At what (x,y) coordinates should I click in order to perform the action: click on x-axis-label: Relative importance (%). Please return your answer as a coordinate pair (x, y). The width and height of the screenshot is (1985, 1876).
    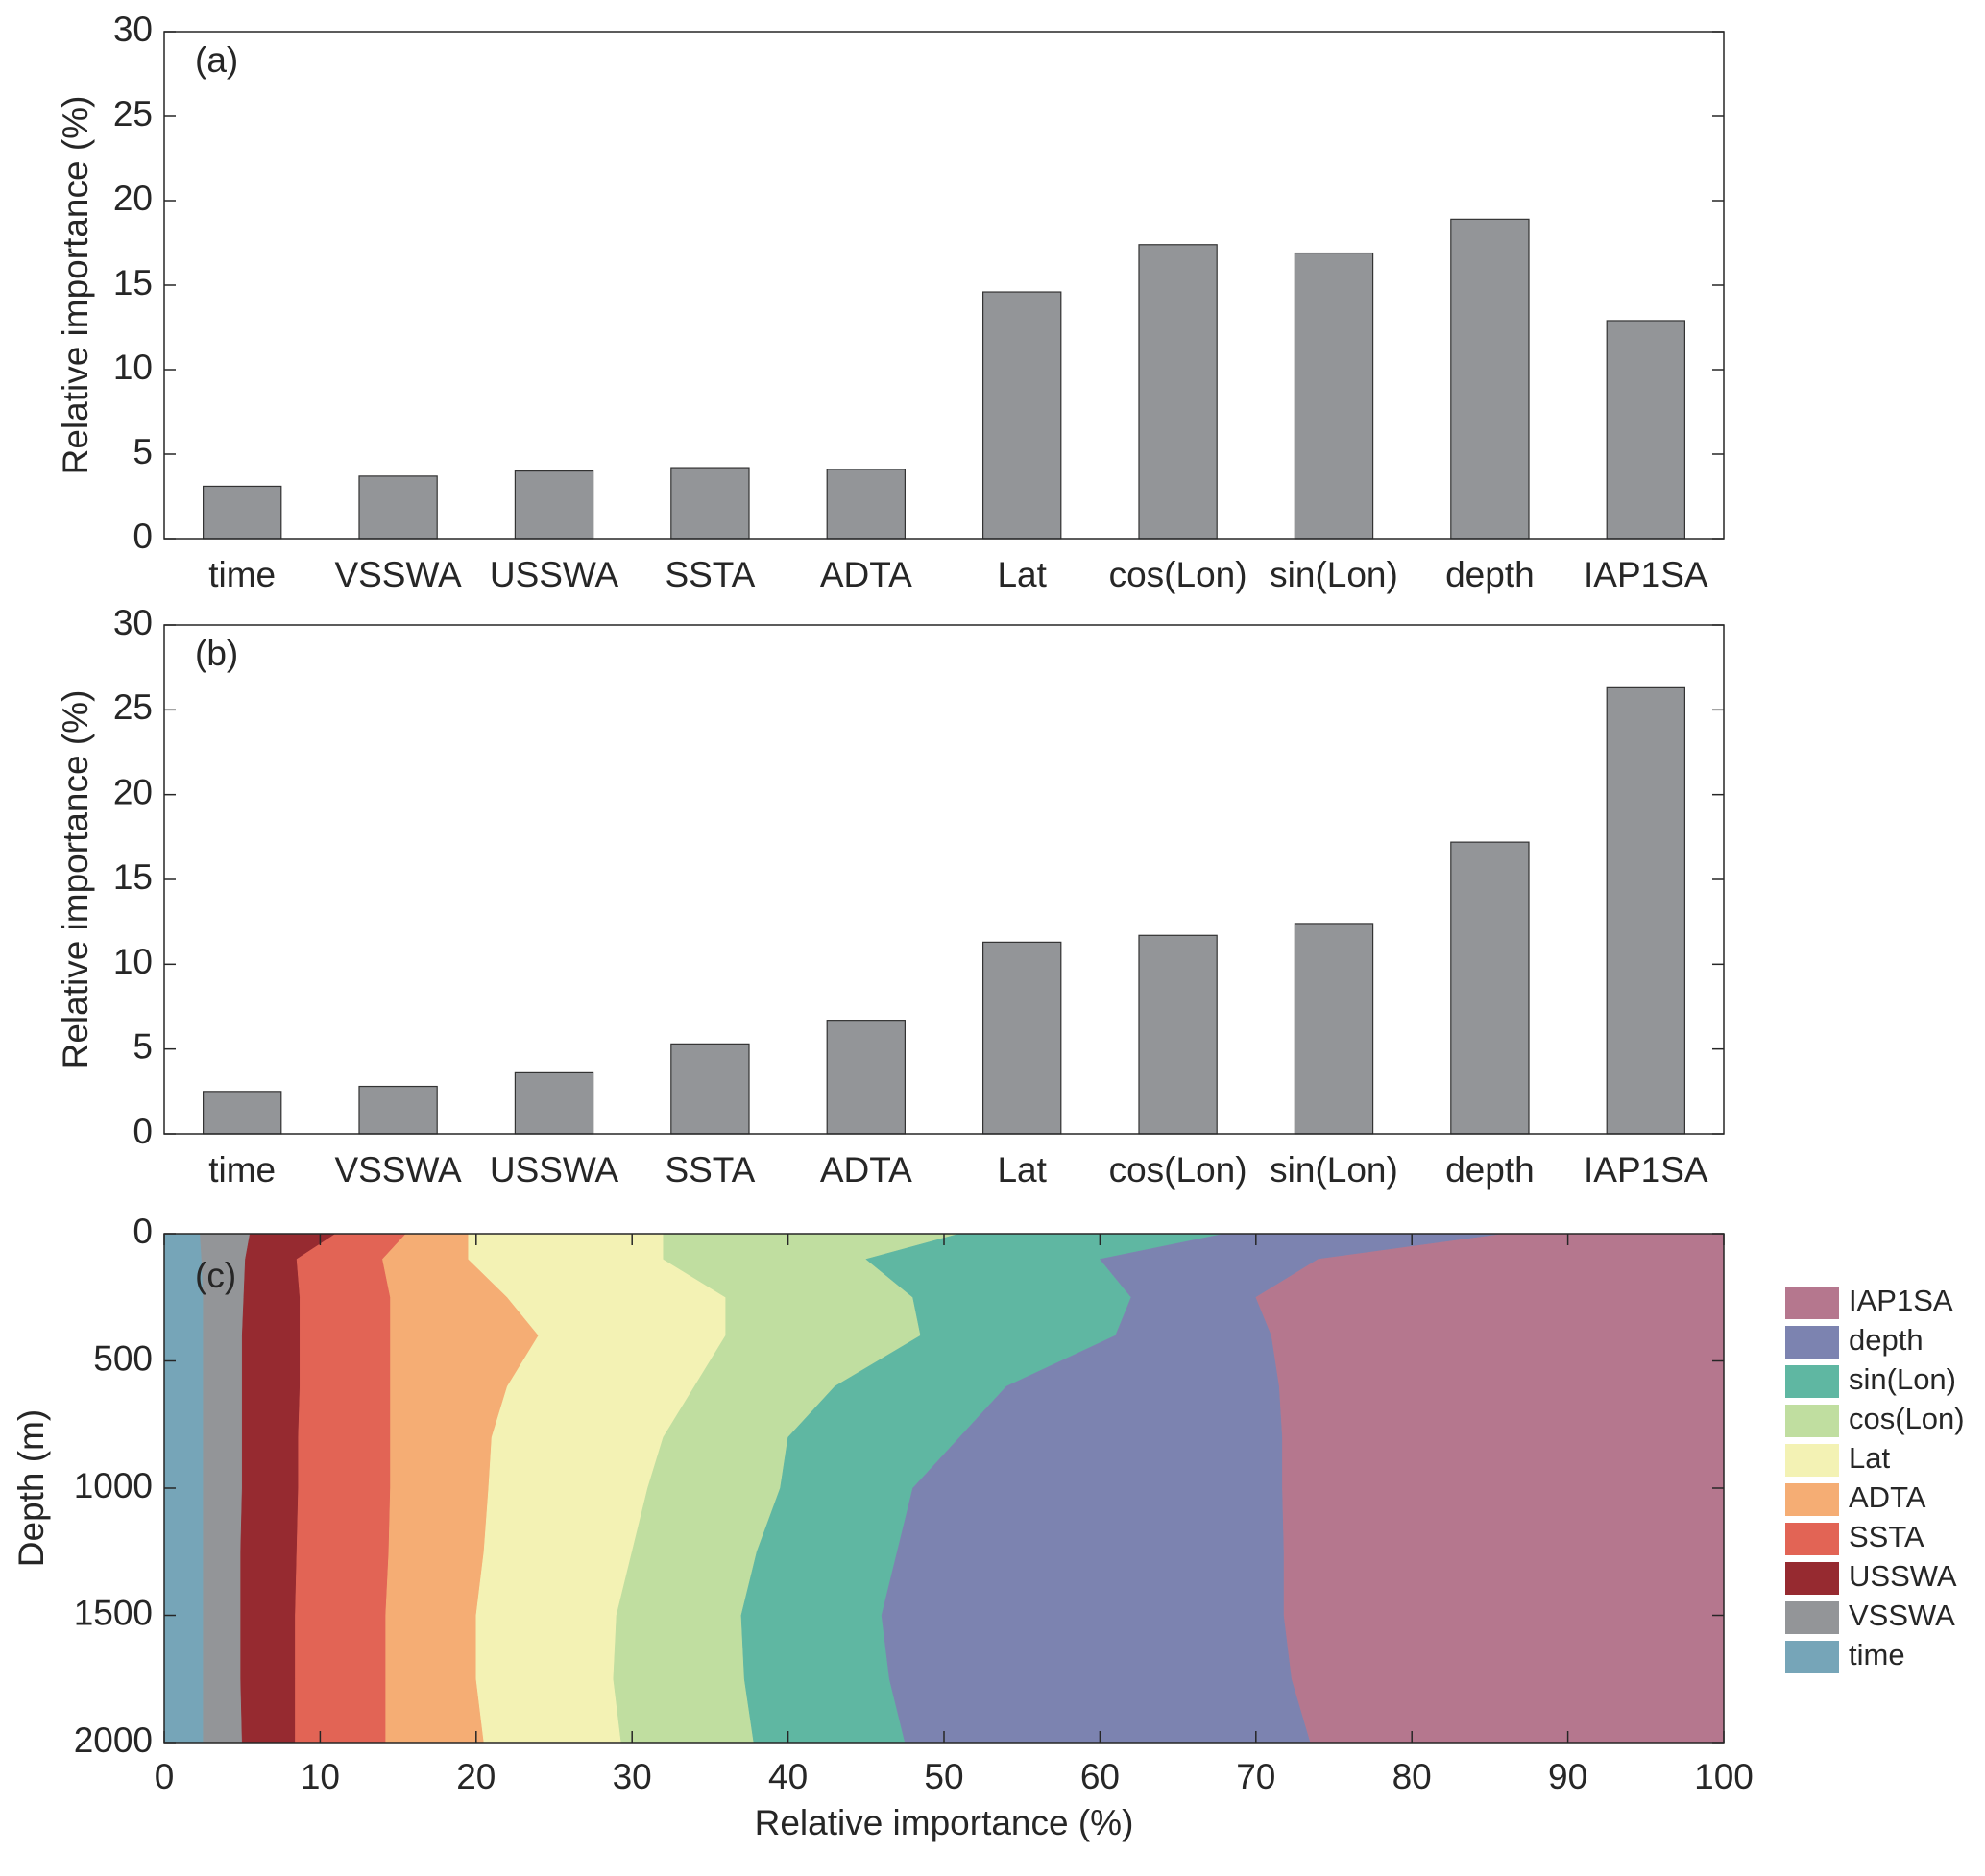
    Looking at the image, I should click on (945, 1823).